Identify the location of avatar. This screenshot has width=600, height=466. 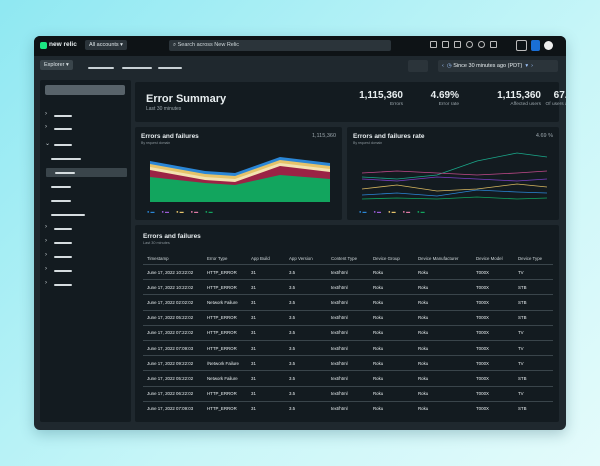
(548, 45).